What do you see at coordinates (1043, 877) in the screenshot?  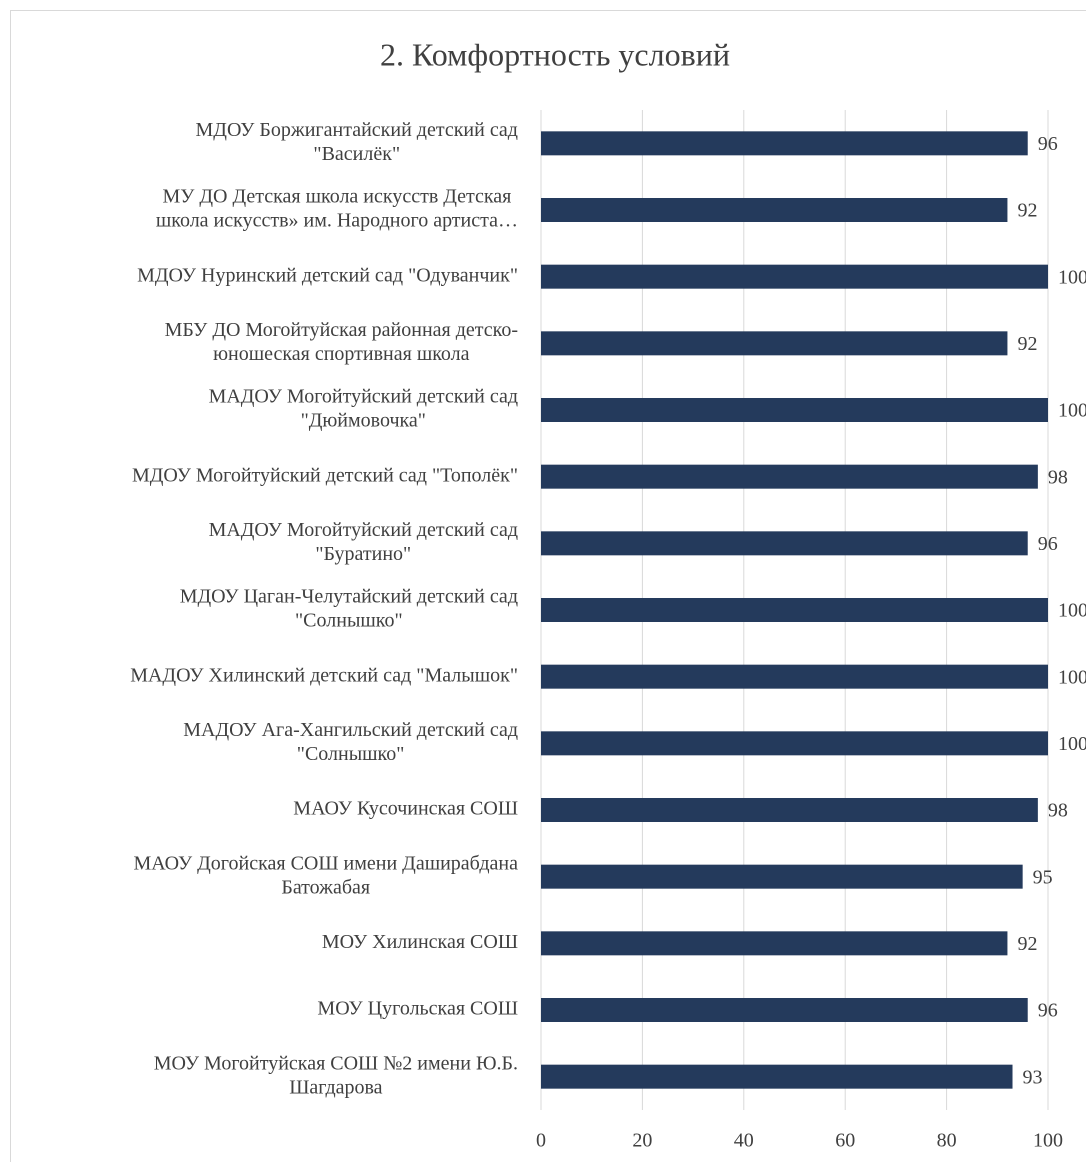 I see `data-label: 95` at bounding box center [1043, 877].